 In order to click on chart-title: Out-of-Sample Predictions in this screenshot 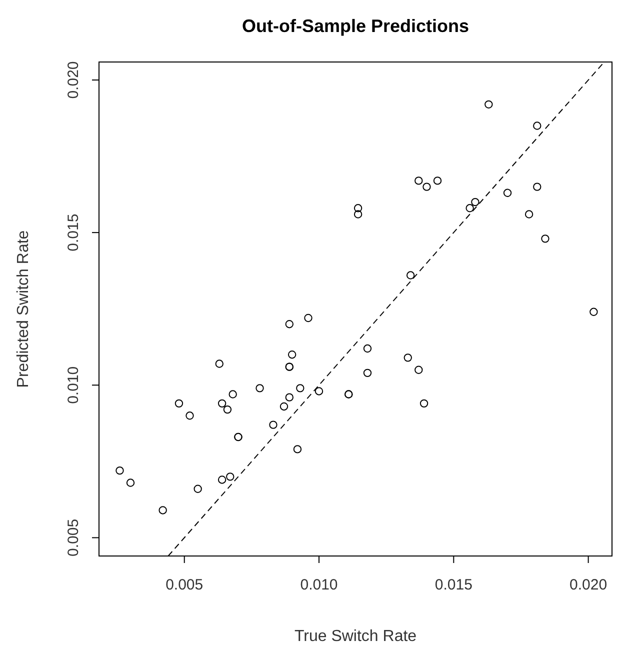, I will do `click(356, 26)`.